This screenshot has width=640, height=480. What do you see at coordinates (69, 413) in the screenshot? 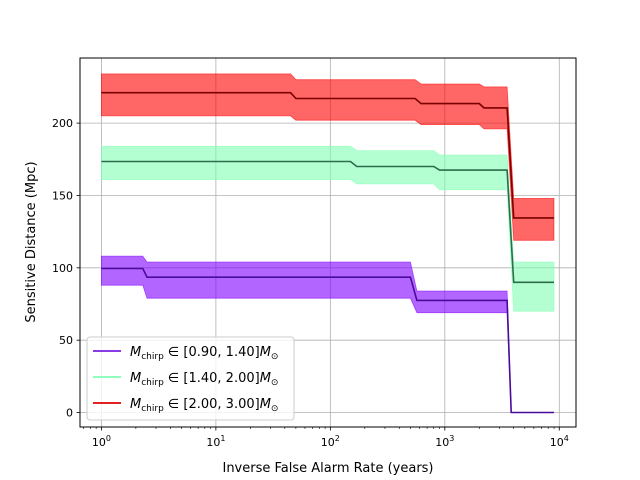
I see `y-tick-label: 0` at bounding box center [69, 413].